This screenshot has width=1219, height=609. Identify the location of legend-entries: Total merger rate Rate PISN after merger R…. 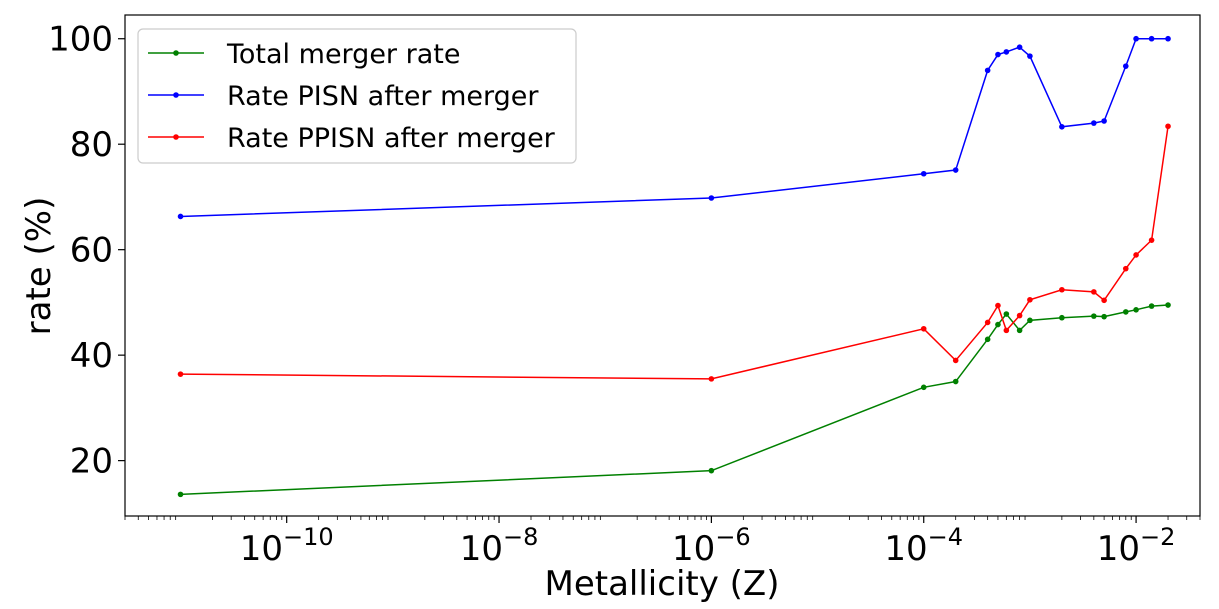
(352, 96).